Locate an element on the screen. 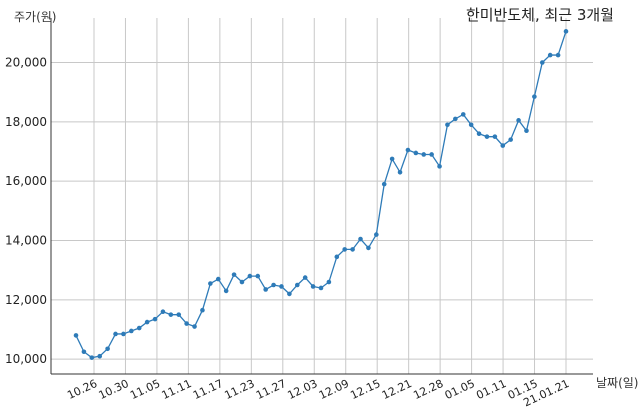 The image size is (640, 414). y-tick-label: 14,000 is located at coordinates (26, 241).